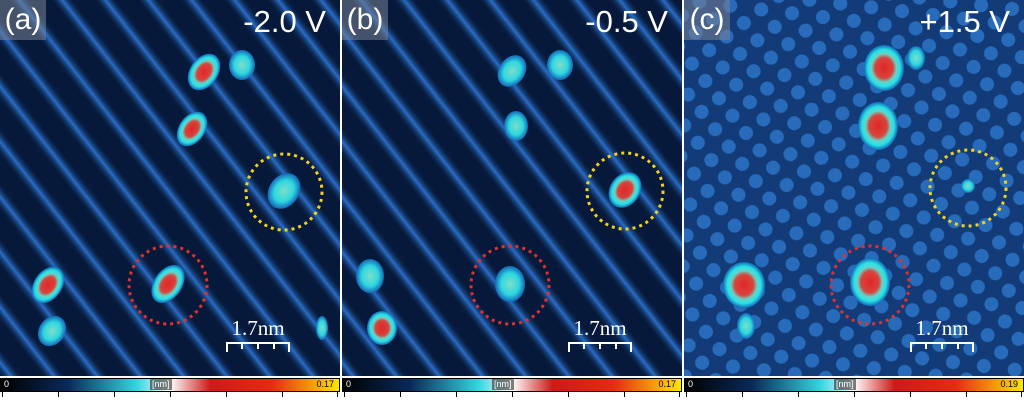 Image resolution: width=1024 pixels, height=400 pixels. Describe the element at coordinates (965, 21) in the screenshot. I see `bias-voltage: +1.5 V` at that location.